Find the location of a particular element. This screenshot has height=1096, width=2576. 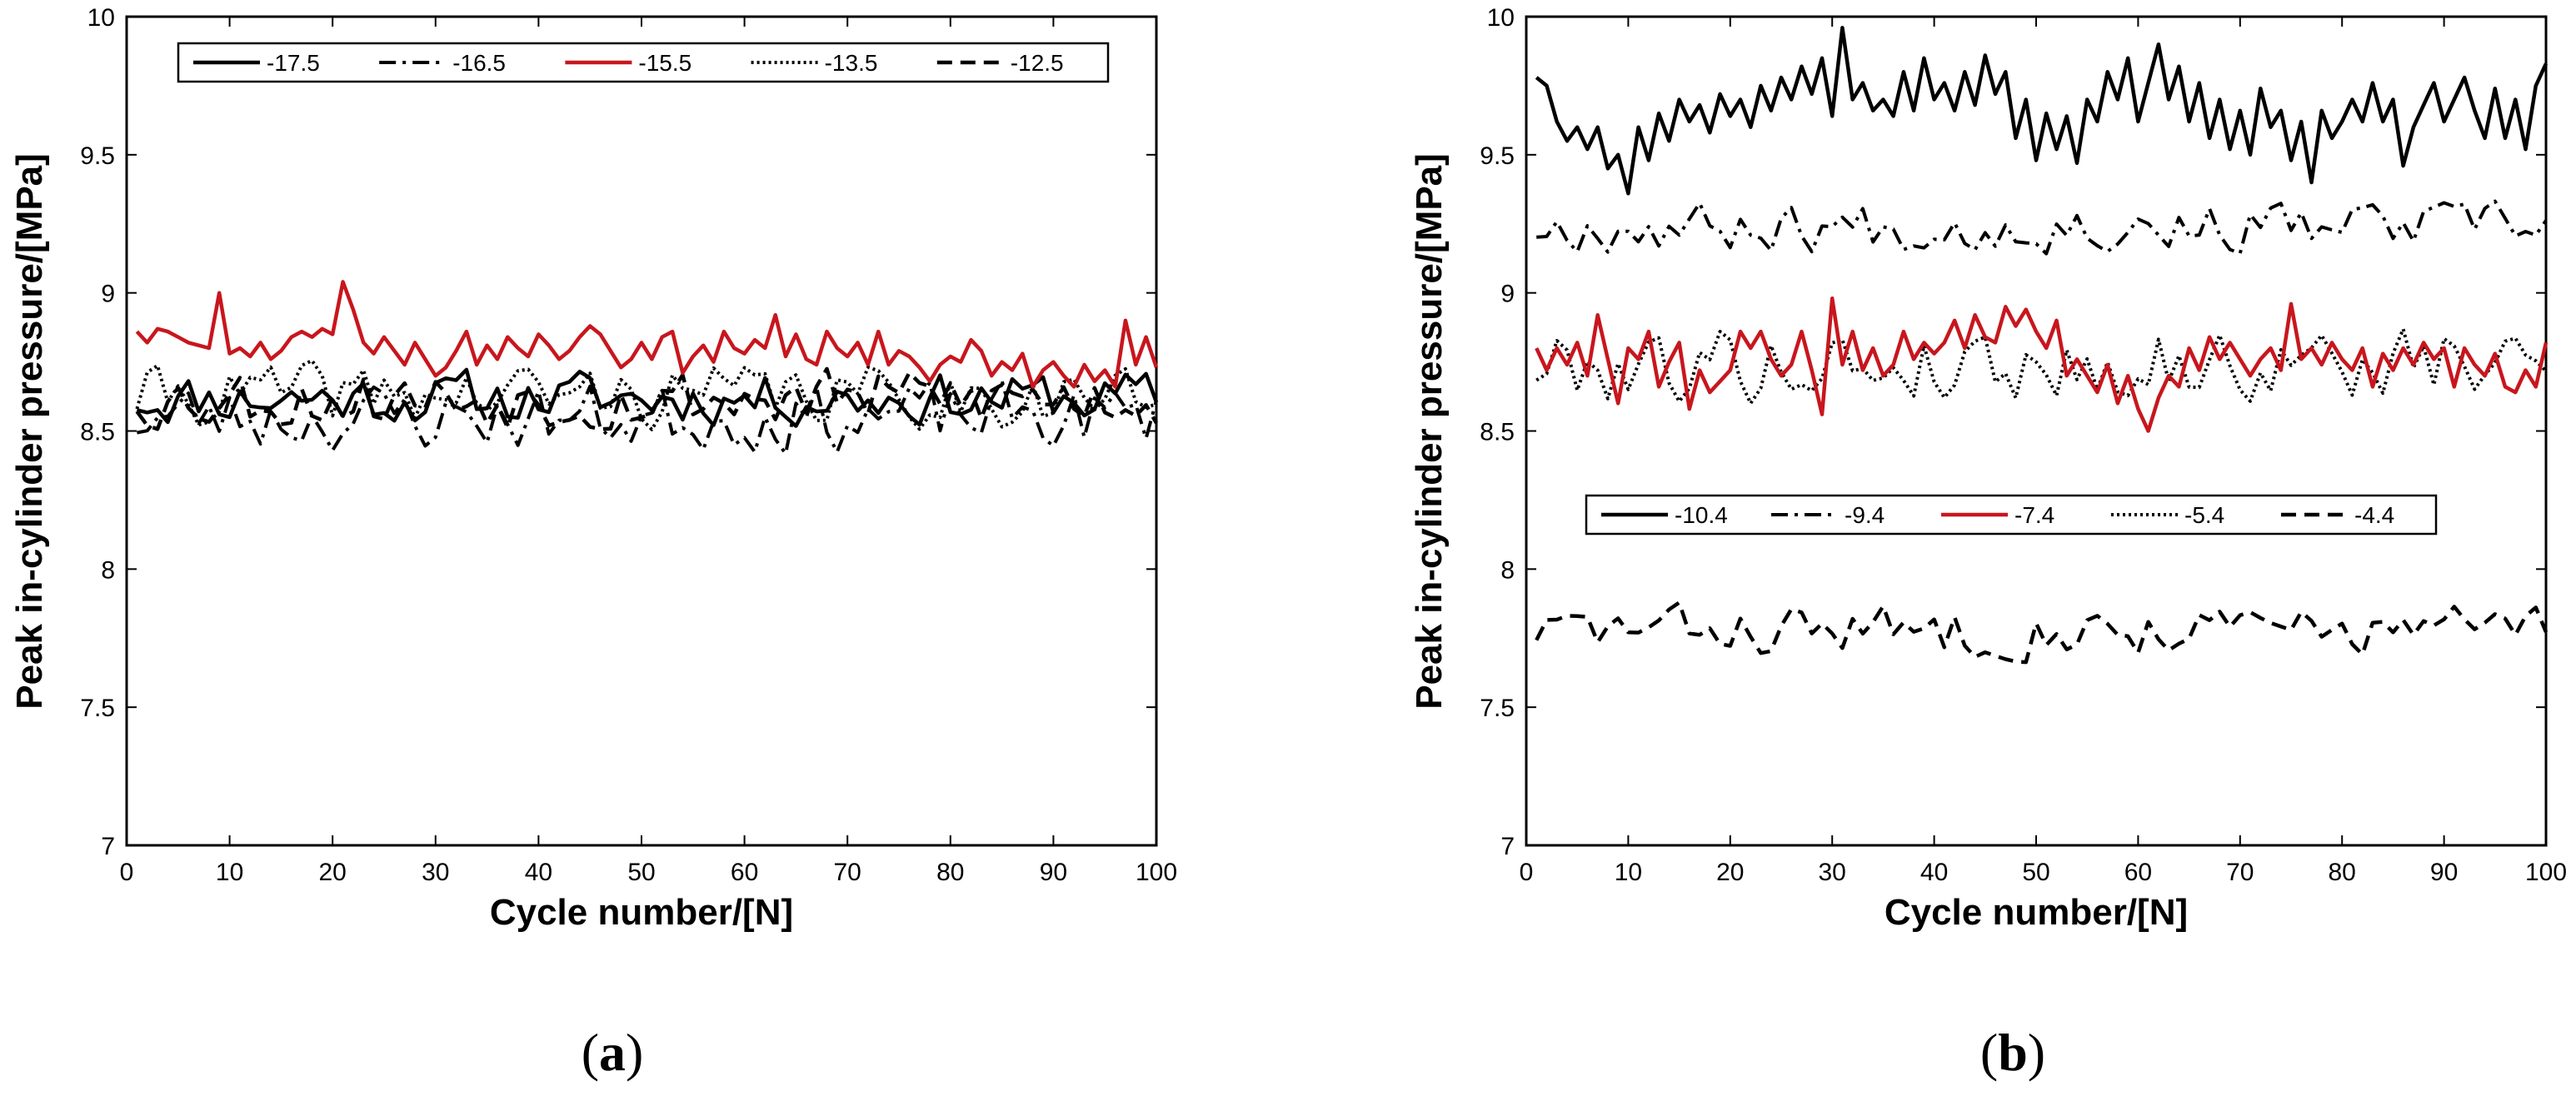

y-tick-label-a: 9.5 is located at coordinates (97, 156).